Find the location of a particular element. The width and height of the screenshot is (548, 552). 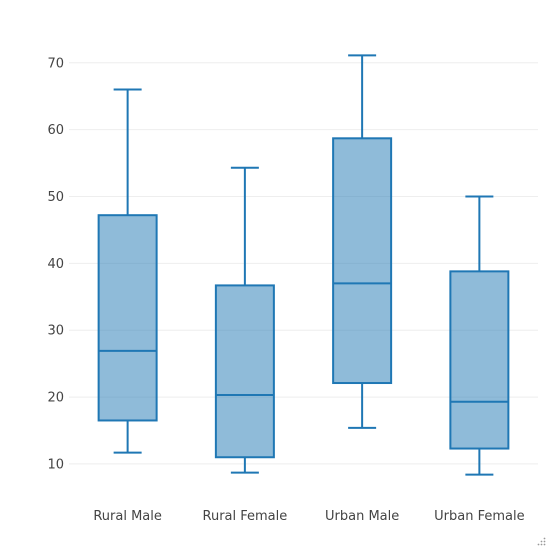

y-tick-label: 40 is located at coordinates (55, 264).